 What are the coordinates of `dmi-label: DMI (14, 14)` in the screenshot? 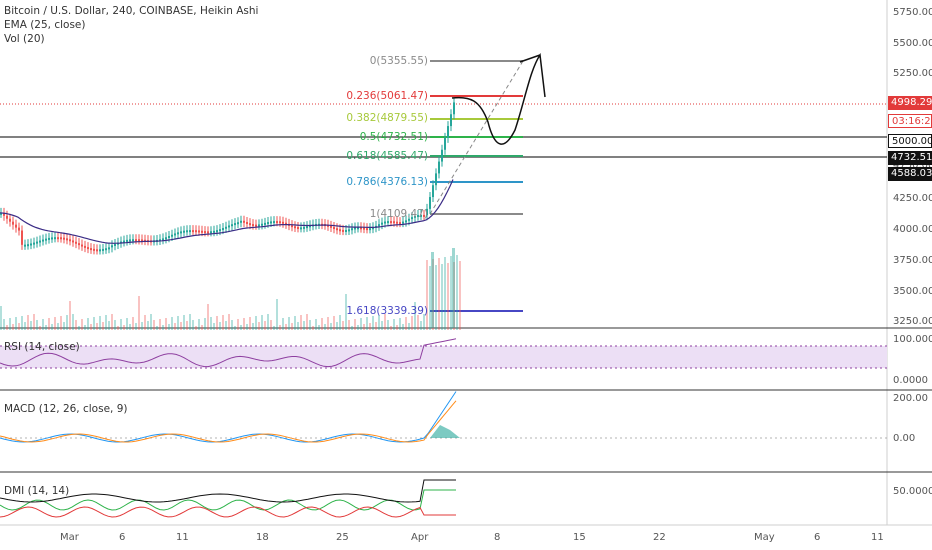 It's located at (37, 491).